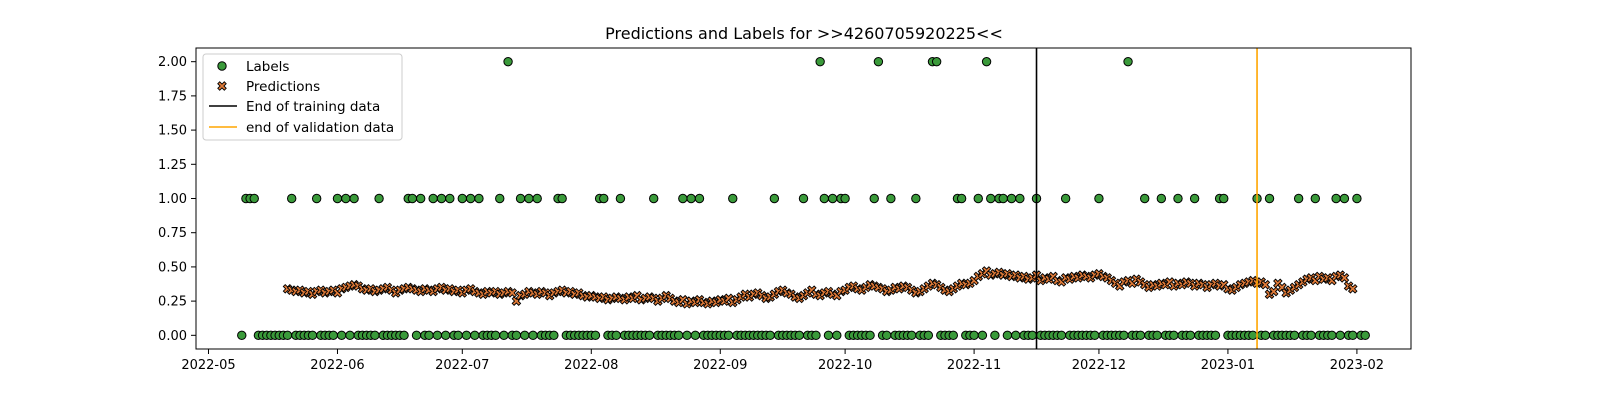 The height and width of the screenshot is (404, 1600). What do you see at coordinates (172, 267) in the screenshot?
I see `y-tick-label: 0.50` at bounding box center [172, 267].